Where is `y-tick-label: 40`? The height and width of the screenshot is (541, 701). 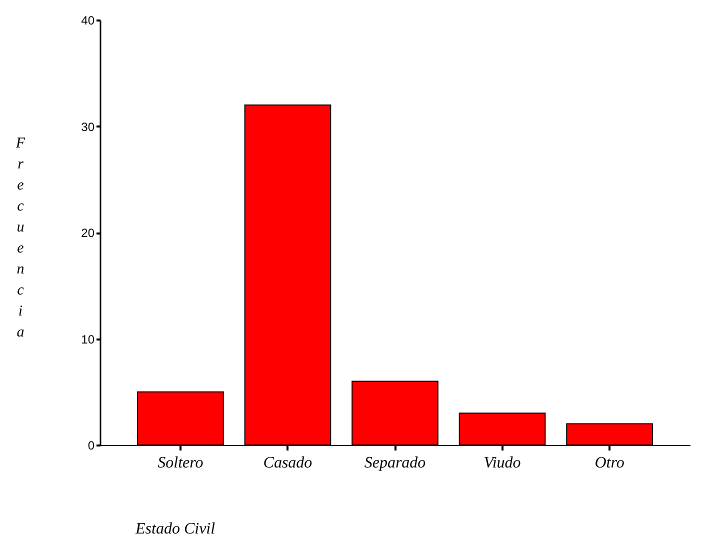 y-tick-label: 40 is located at coordinates (88, 21).